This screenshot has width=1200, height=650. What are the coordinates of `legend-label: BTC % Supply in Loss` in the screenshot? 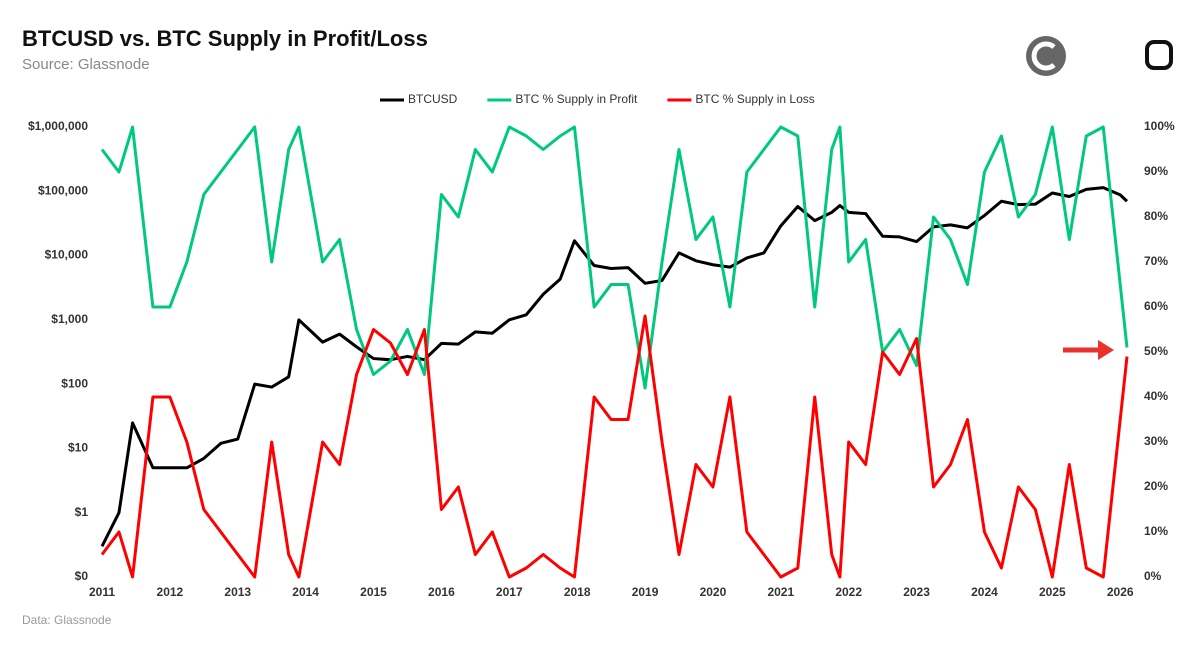 It's located at (754, 99).